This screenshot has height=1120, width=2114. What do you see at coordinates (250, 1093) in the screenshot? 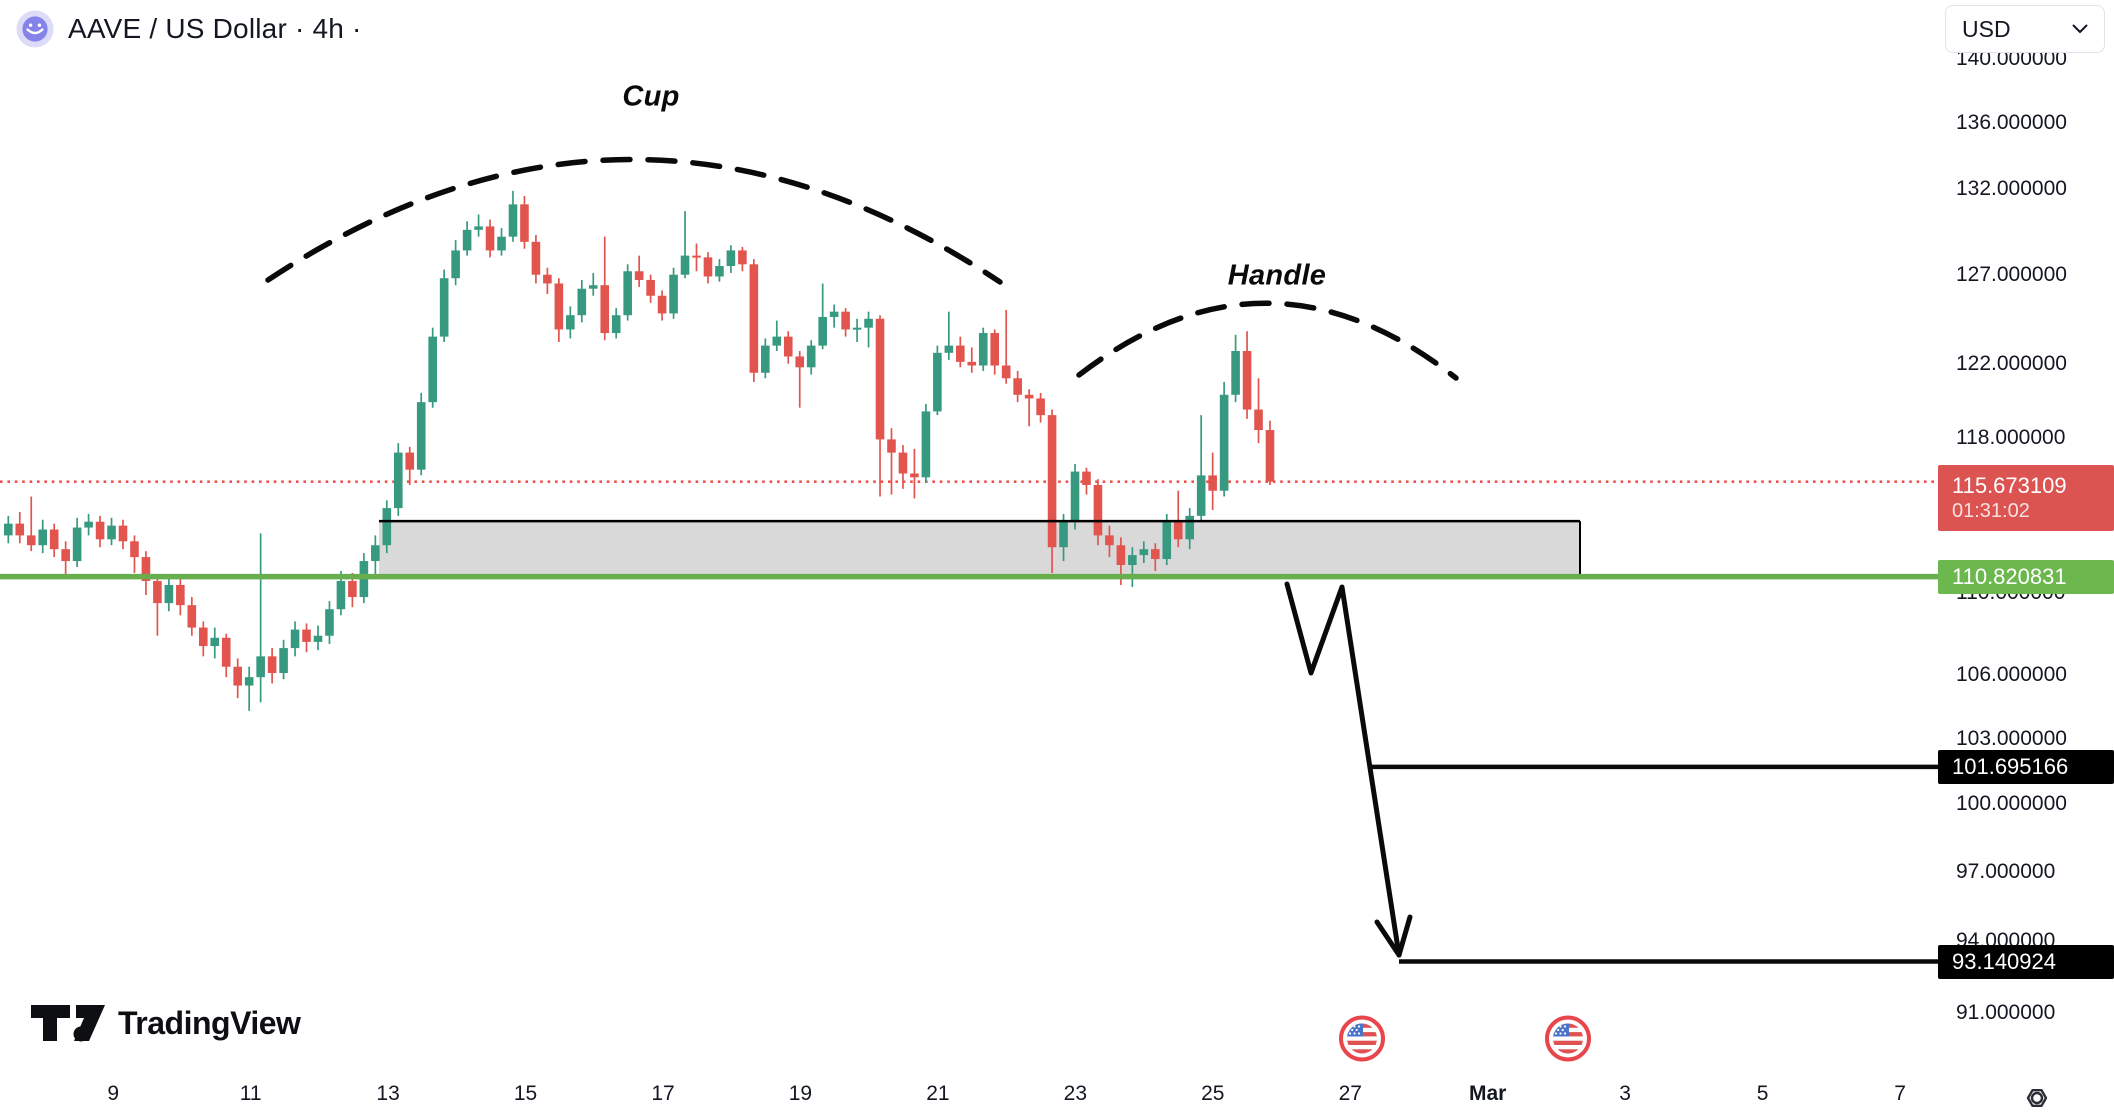
I see `time-tick-label: 11` at bounding box center [250, 1093].